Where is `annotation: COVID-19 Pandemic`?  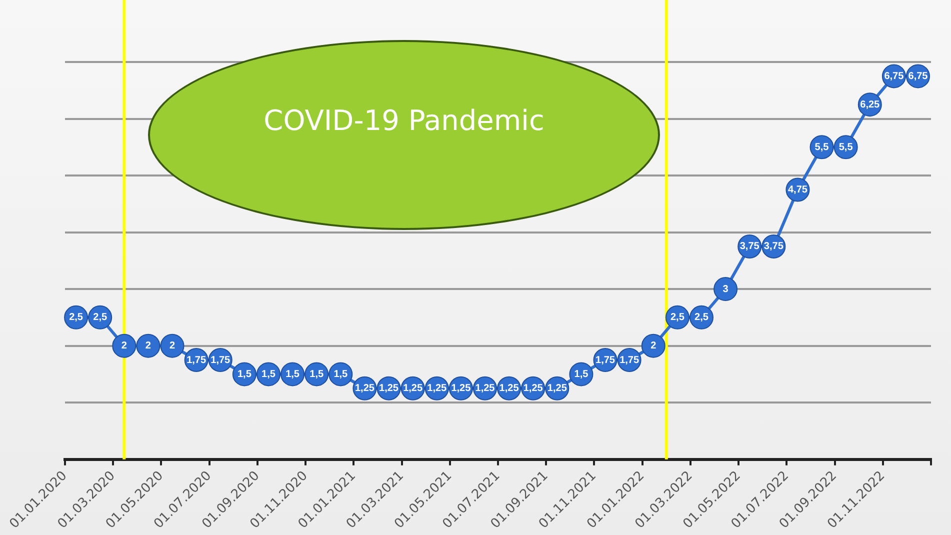 annotation: COVID-19 Pandemic is located at coordinates (404, 120).